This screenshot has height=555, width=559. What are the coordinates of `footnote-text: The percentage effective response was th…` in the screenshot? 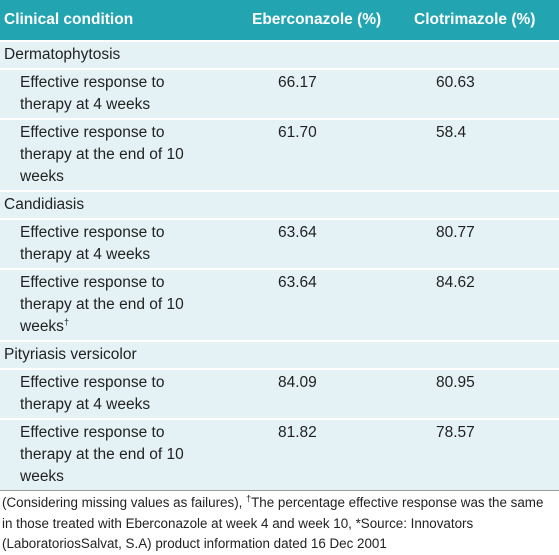 It's located at (273, 523).